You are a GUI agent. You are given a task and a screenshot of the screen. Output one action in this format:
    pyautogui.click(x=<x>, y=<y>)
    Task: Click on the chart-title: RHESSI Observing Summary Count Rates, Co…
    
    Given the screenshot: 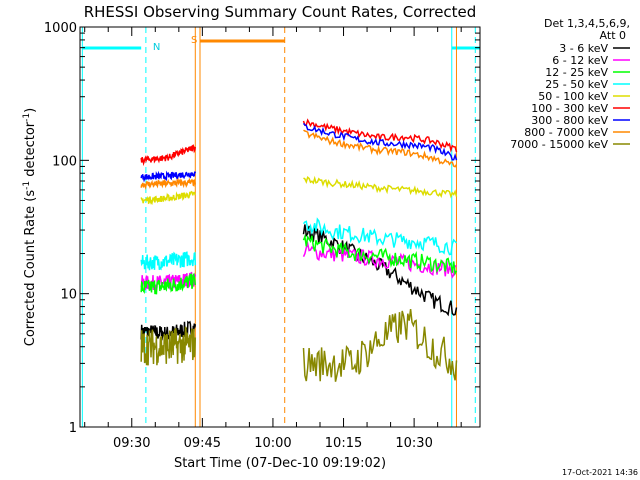 What is the action you would take?
    pyautogui.click(x=280, y=12)
    